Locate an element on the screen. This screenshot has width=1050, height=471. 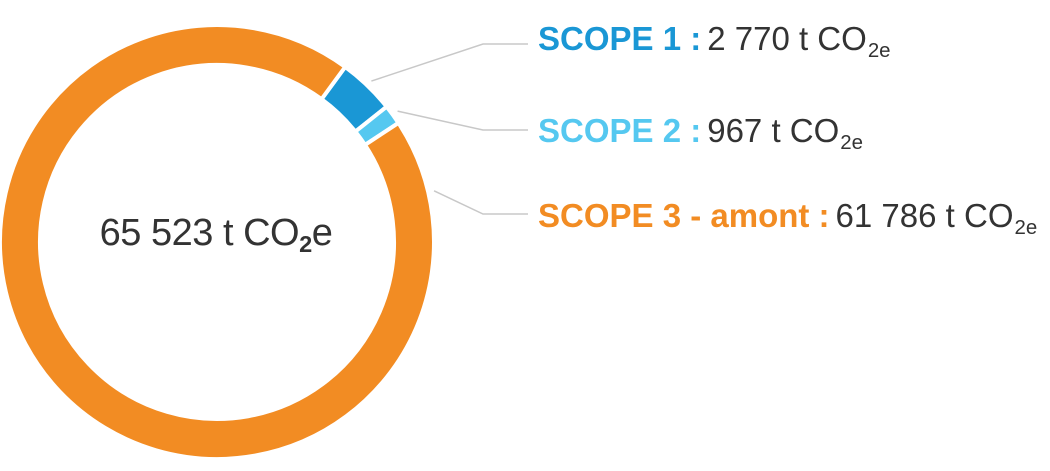
legend-value-scope-1: 2 770 t CO2e is located at coordinates (798, 41).